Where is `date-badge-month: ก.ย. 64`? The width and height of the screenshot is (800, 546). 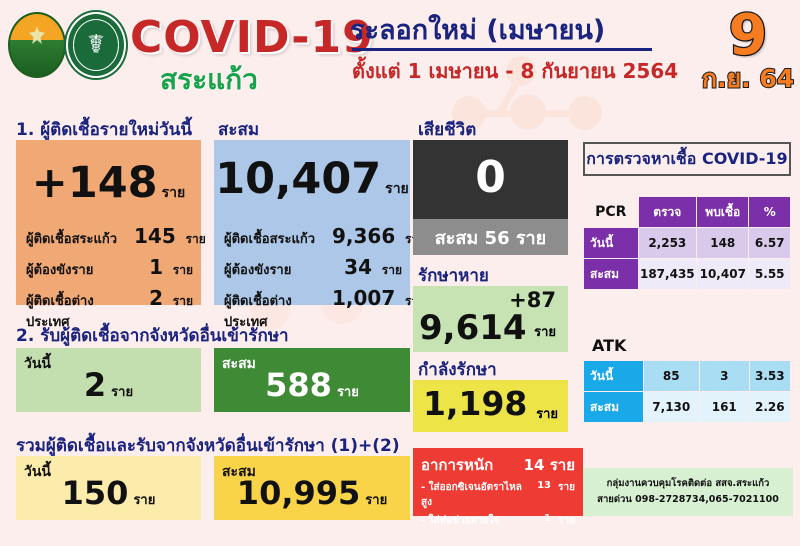
date-badge-month: ก.ย. 64 is located at coordinates (748, 78).